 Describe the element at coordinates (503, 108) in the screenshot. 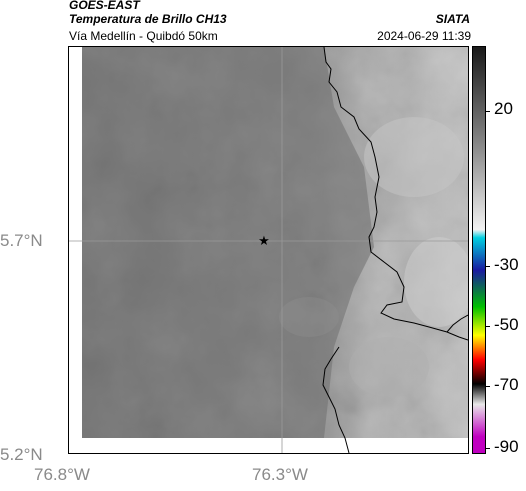

I see `colorbar-label: 20` at that location.